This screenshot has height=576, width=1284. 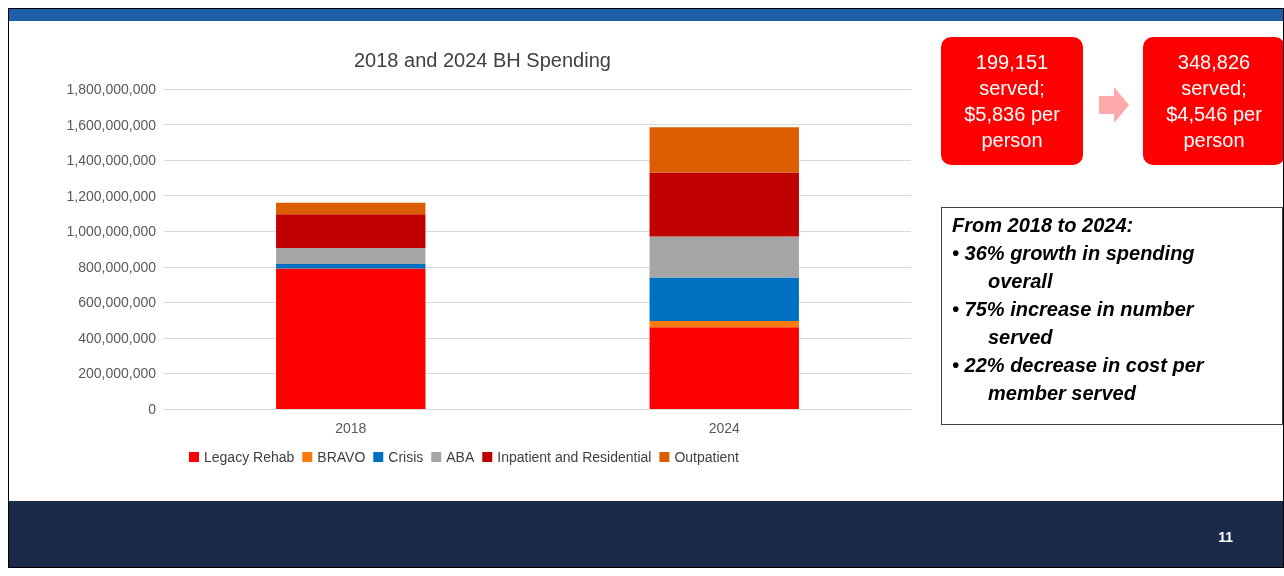 I want to click on x-tick-label: 2018, so click(x=351, y=428).